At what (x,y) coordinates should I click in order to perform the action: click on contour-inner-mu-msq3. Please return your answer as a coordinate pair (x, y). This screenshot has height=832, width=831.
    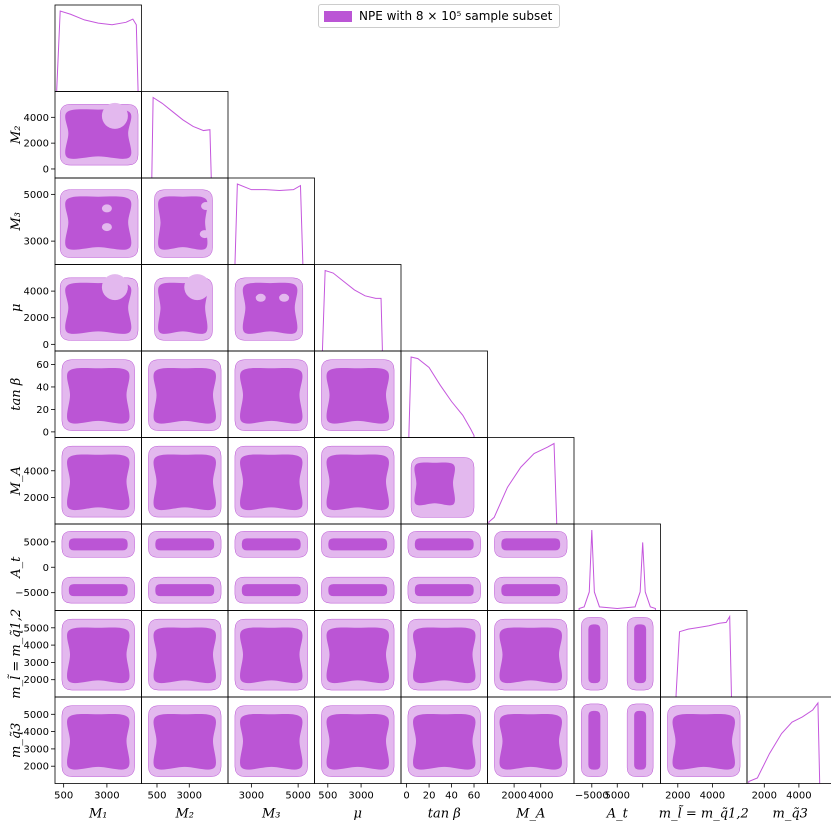
    Looking at the image, I should click on (357, 741).